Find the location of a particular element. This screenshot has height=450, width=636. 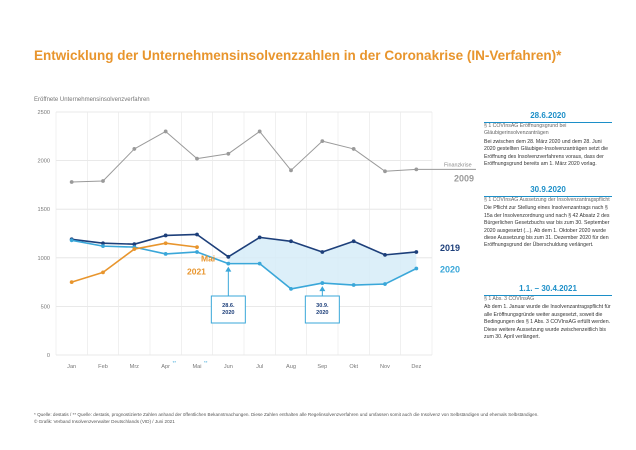

series-label-mai: Mai is located at coordinates (208, 259).